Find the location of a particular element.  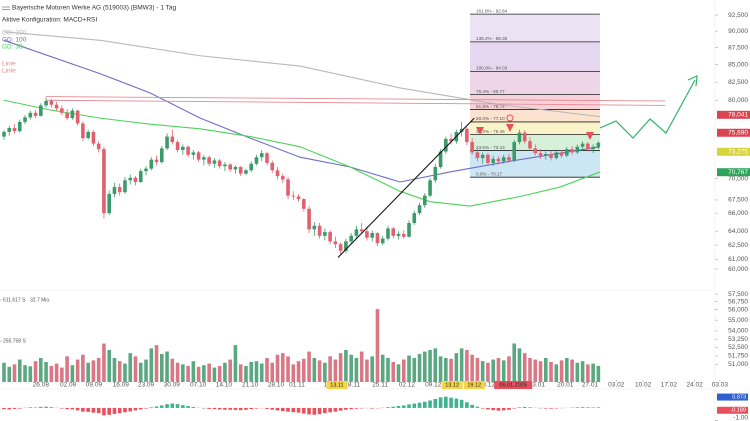

price-marker-label: 78,041 is located at coordinates (738, 115).